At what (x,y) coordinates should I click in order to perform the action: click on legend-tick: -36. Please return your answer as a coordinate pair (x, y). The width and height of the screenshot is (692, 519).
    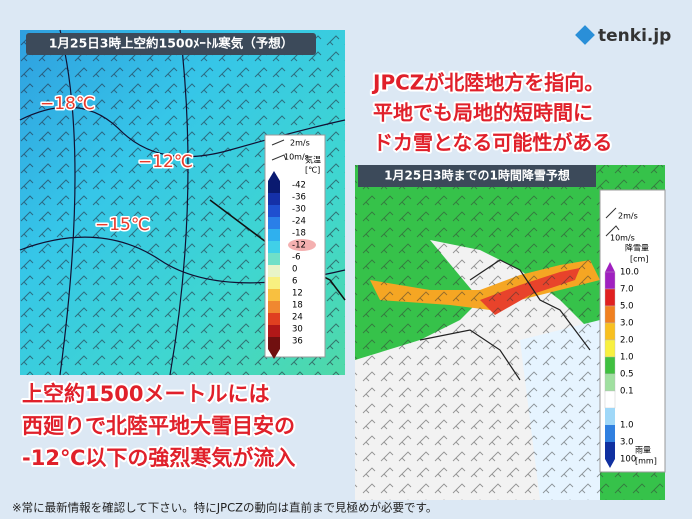
    Looking at the image, I should click on (299, 198).